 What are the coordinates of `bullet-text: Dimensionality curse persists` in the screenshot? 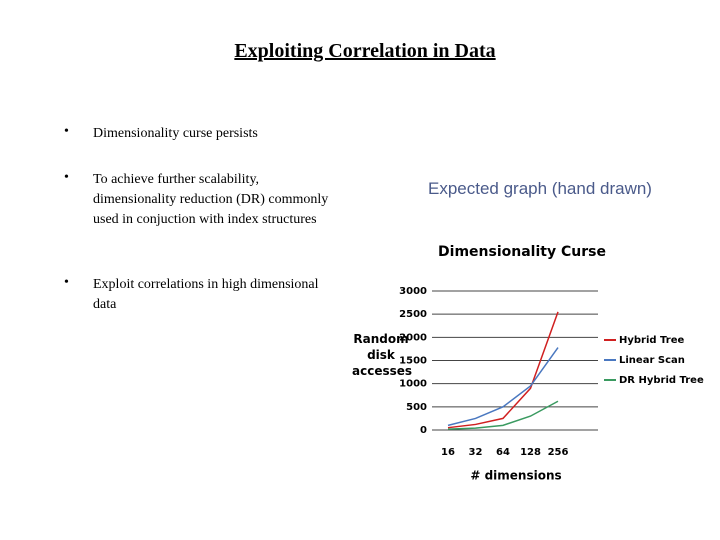 It's located at (175, 133).